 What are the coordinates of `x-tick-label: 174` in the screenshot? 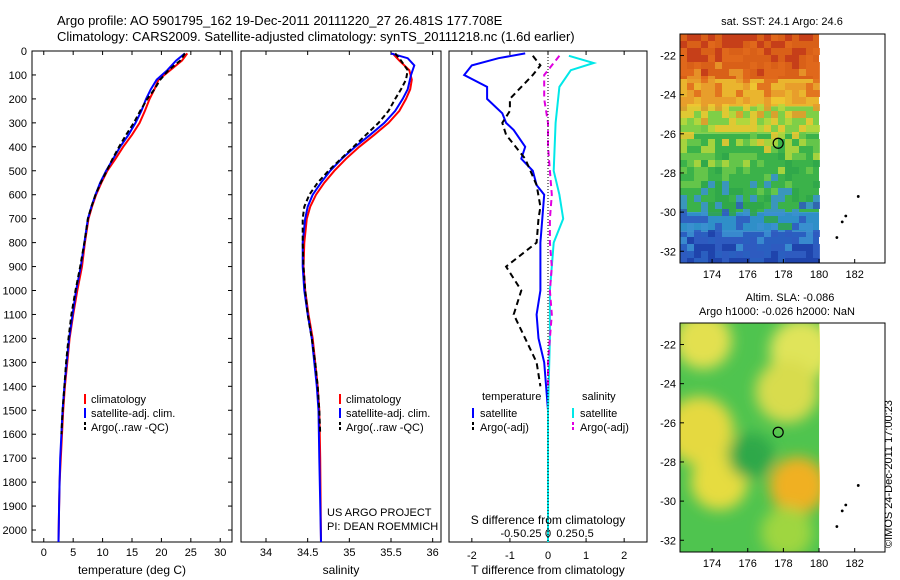 It's located at (712, 275).